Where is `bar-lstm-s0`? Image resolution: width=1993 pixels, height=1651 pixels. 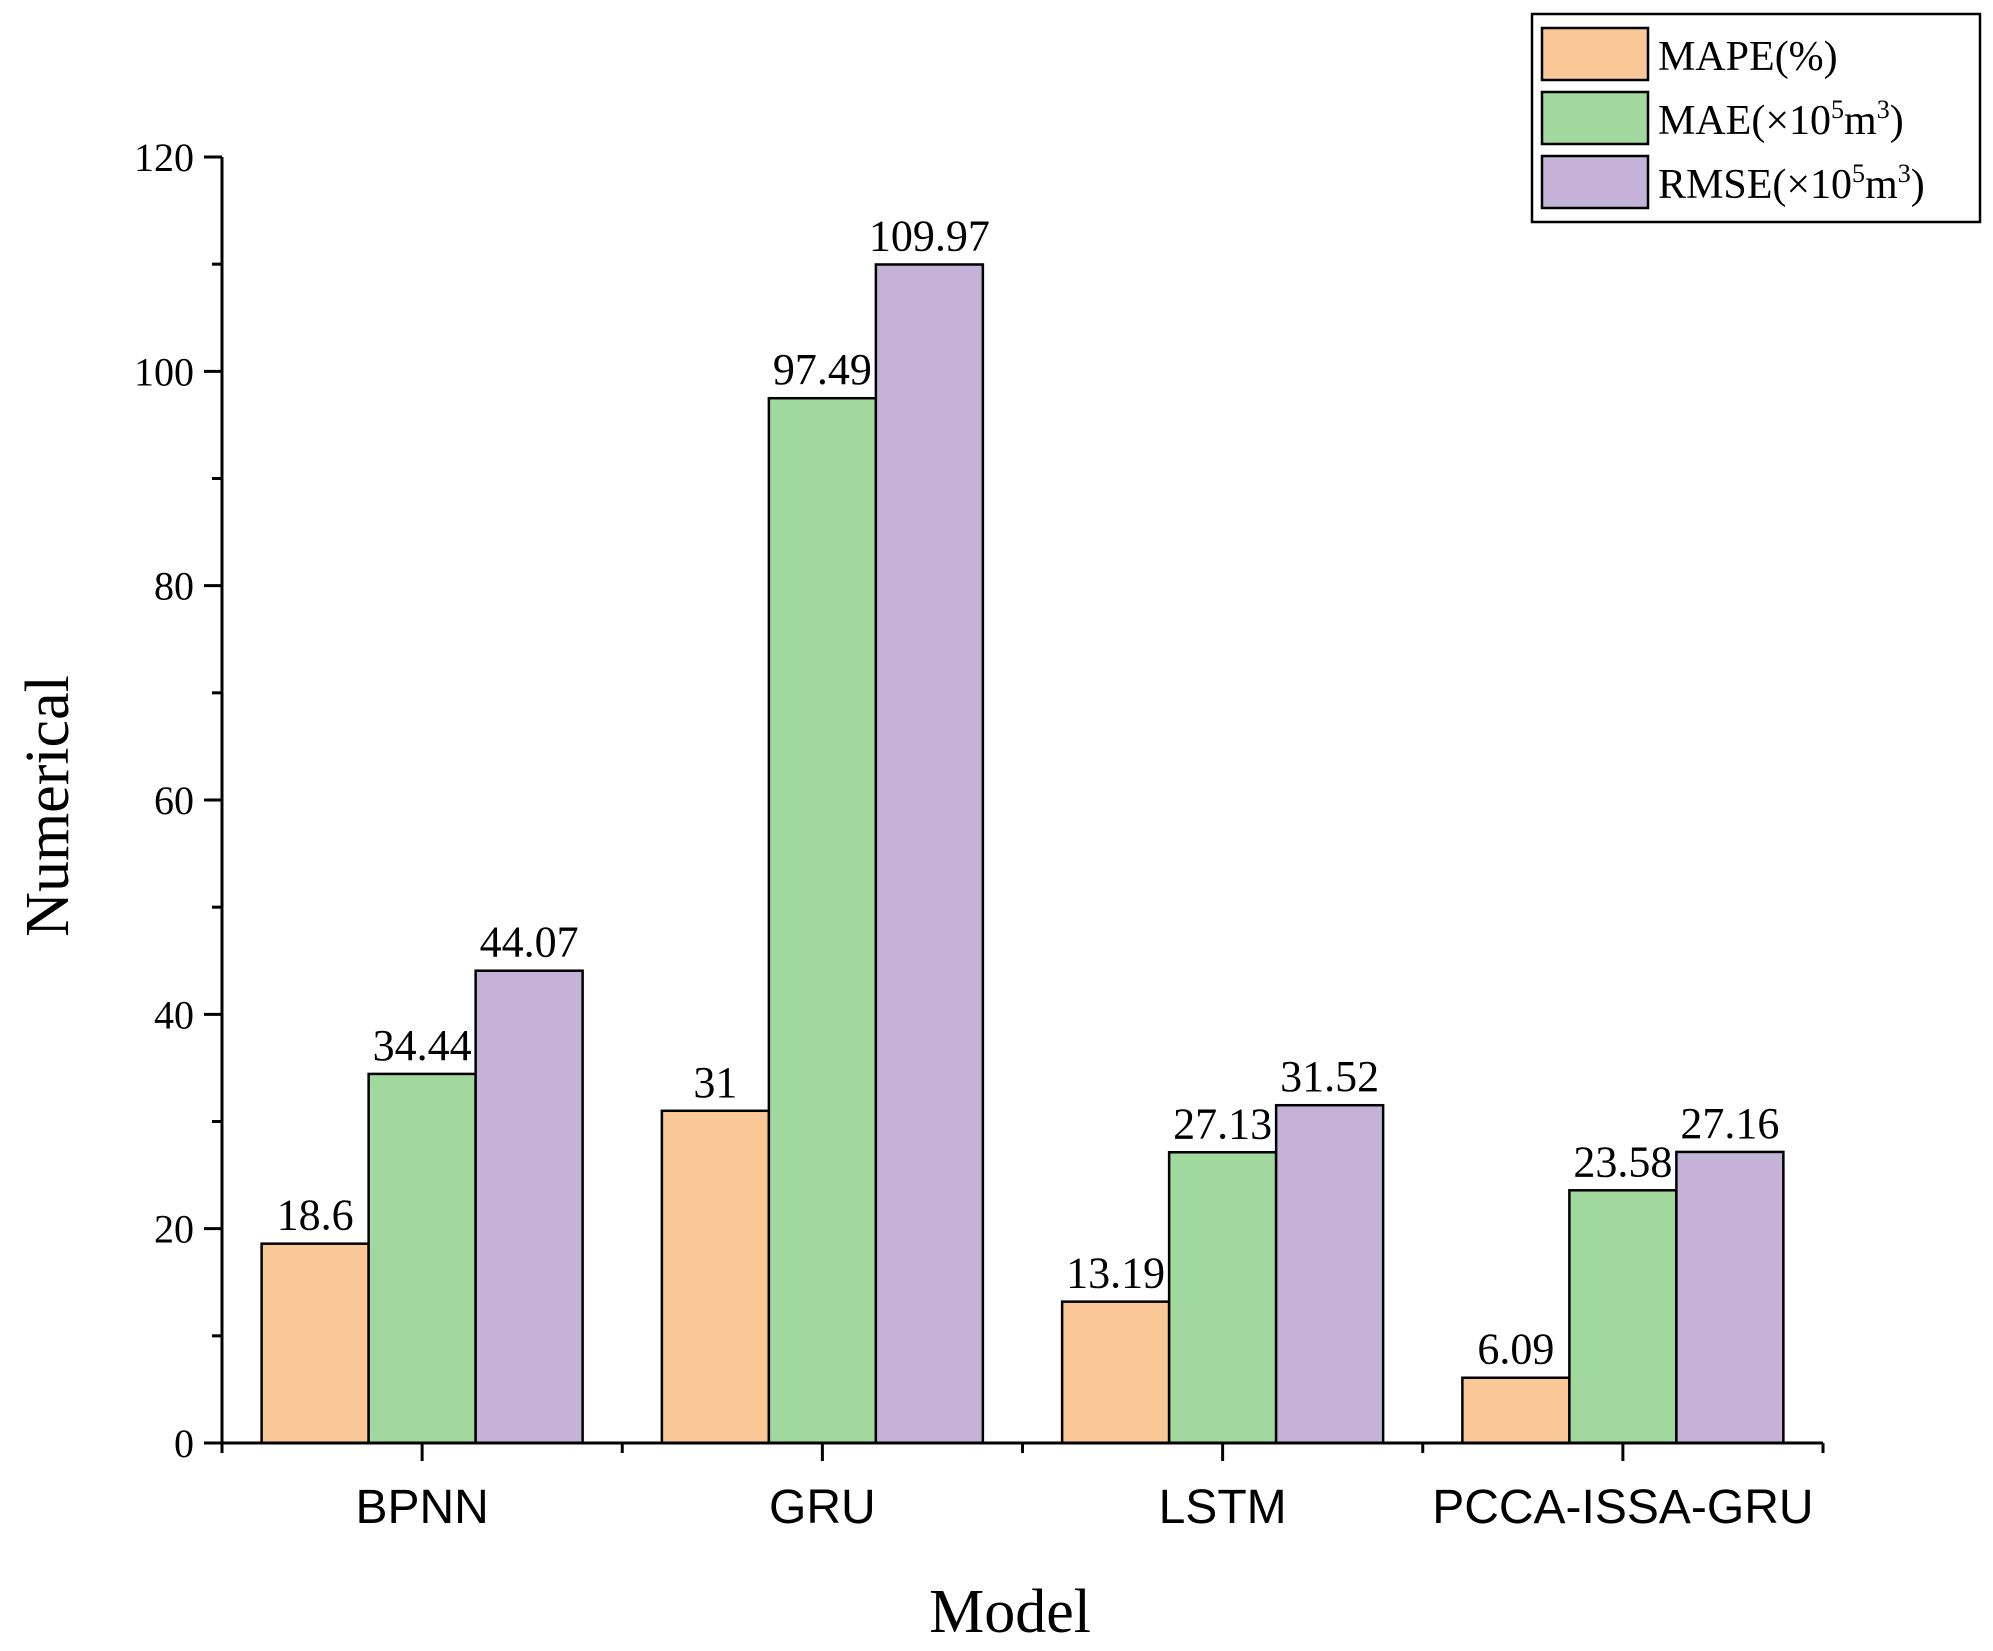 bar-lstm-s0 is located at coordinates (1115, 1372).